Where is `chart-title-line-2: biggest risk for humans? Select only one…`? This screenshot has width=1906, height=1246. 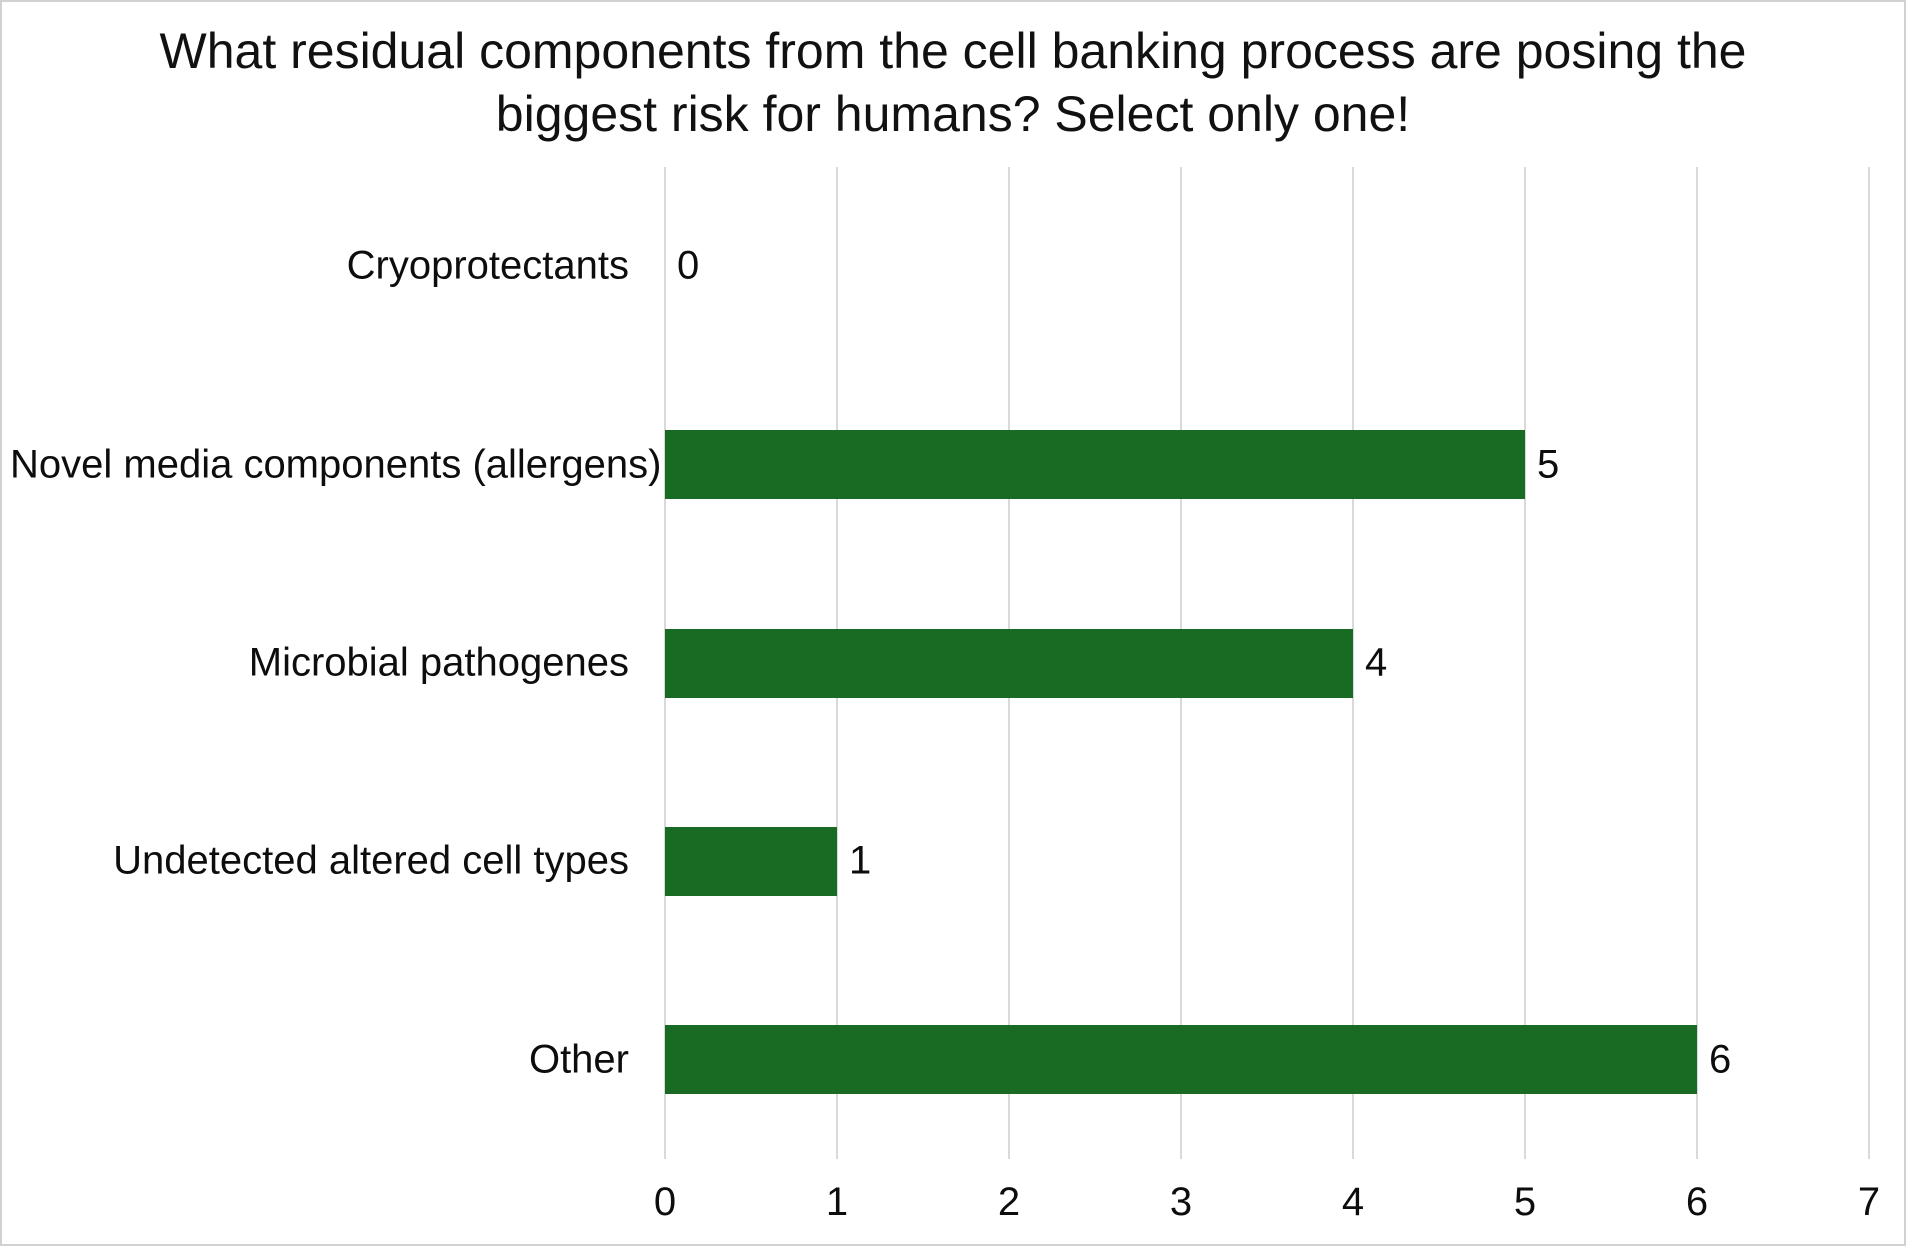
chart-title-line-2: biggest risk for humans? Select only one… is located at coordinates (953, 114).